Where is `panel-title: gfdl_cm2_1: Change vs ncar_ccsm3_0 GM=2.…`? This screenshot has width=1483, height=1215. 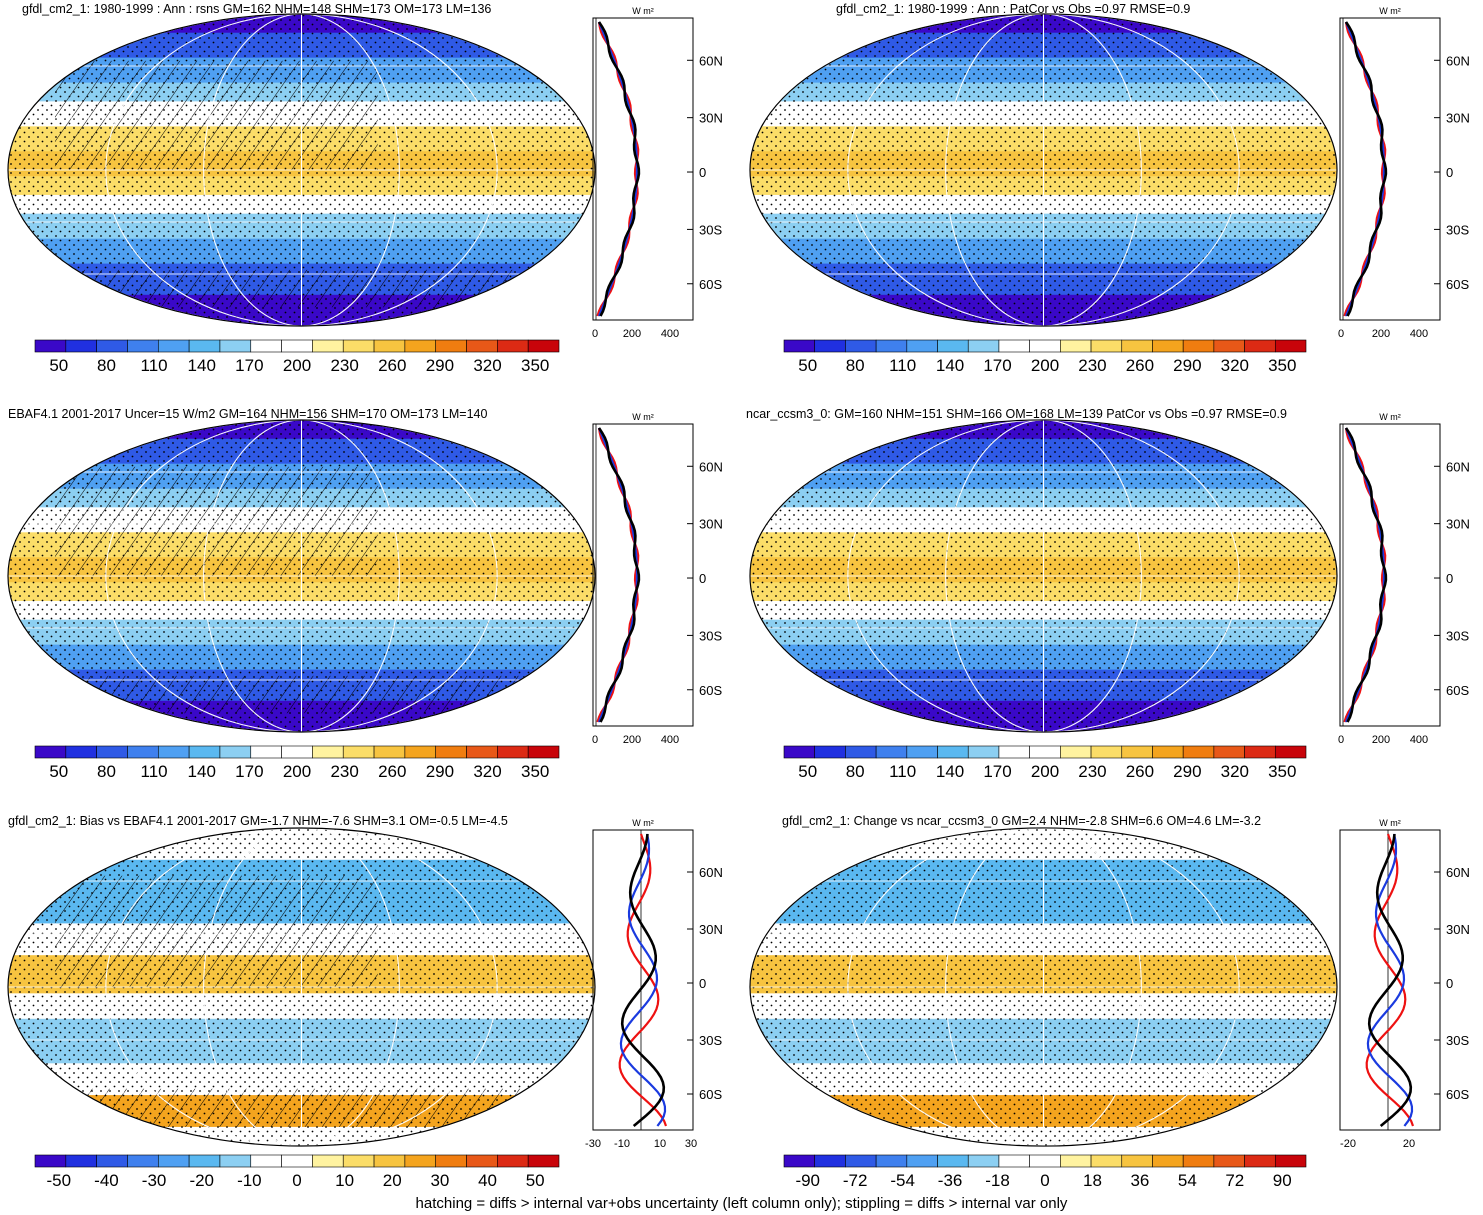 panel-title: gfdl_cm2_1: Change vs ncar_ccsm3_0 GM=2.… is located at coordinates (1022, 821).